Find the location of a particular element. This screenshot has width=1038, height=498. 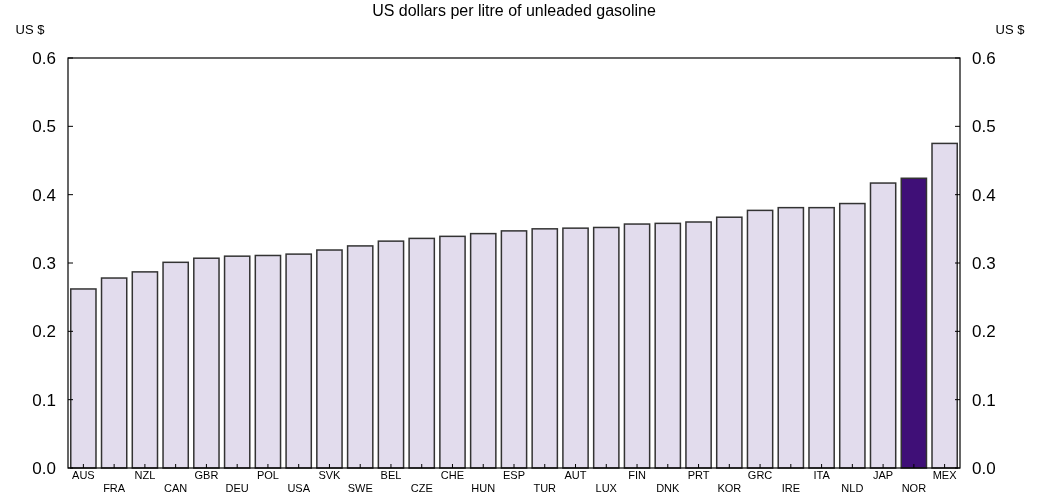

y2-tick-label: 0.6 is located at coordinates (984, 58).